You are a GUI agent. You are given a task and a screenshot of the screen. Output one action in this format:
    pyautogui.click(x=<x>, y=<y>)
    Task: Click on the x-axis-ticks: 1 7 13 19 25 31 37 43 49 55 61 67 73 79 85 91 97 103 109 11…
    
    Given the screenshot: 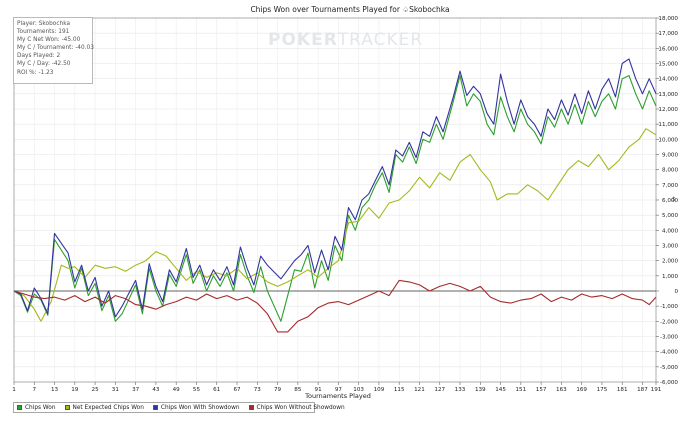 What is the action you would take?
    pyautogui.click(x=337, y=387)
    